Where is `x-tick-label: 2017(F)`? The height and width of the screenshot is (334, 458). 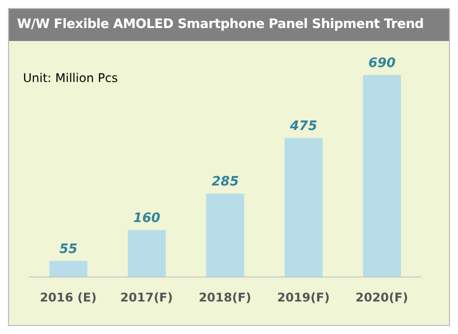 x-tick-label: 2017(F) is located at coordinates (146, 297).